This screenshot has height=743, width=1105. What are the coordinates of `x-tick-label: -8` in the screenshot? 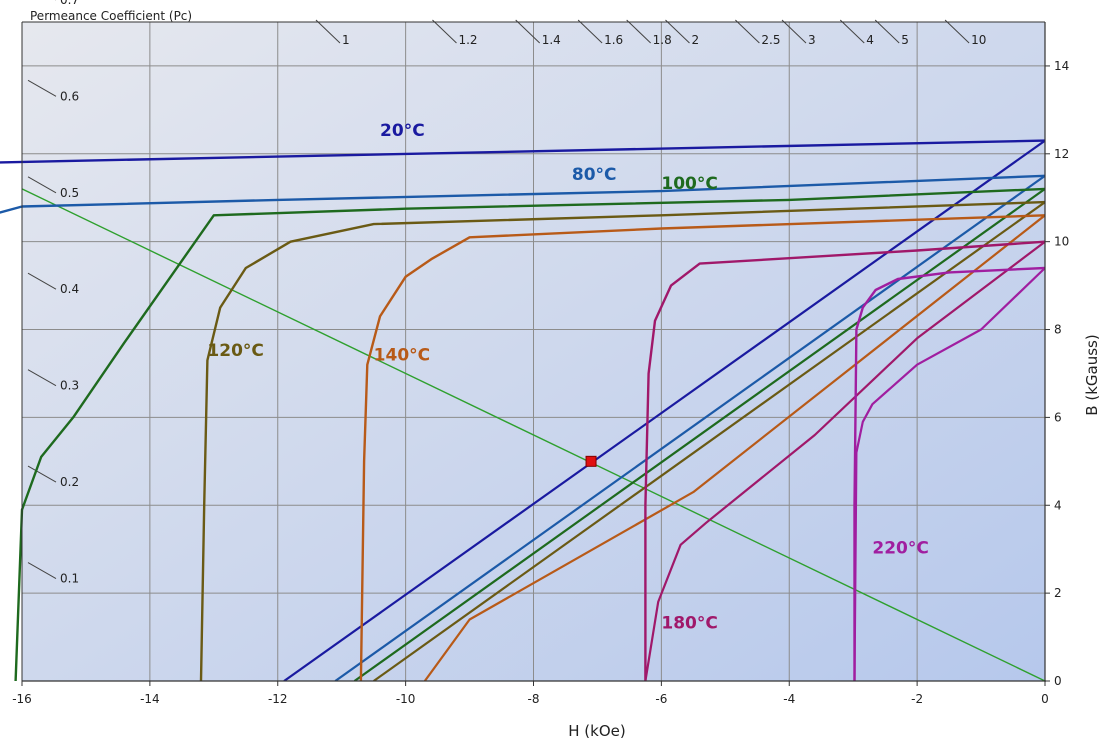 It's located at (534, 699).